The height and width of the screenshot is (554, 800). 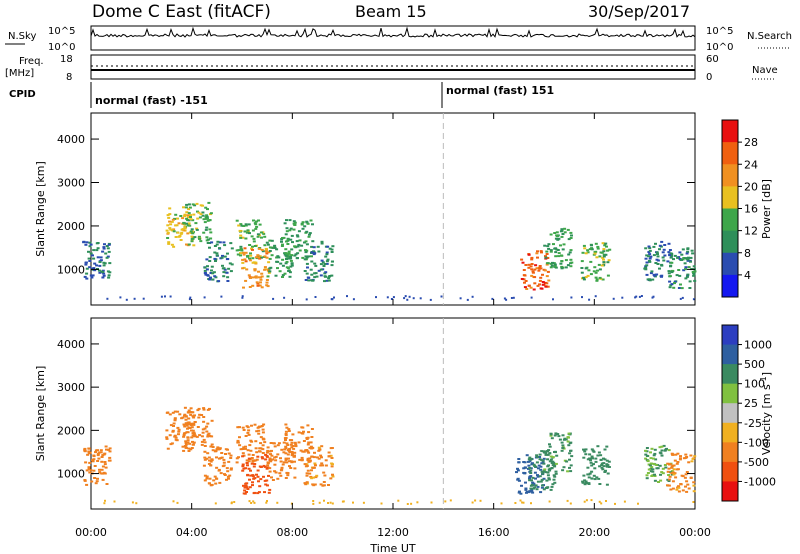 What do you see at coordinates (390, 455) in the screenshot?
I see `echo-points` at bounding box center [390, 455].